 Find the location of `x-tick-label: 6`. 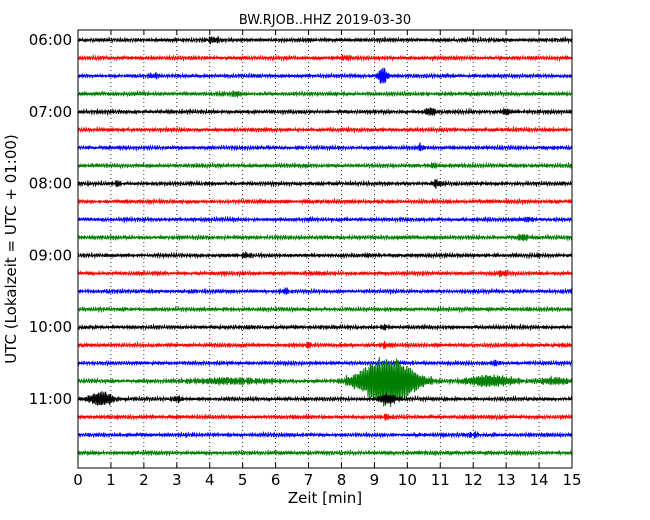

x-tick-label: 6 is located at coordinates (276, 480).